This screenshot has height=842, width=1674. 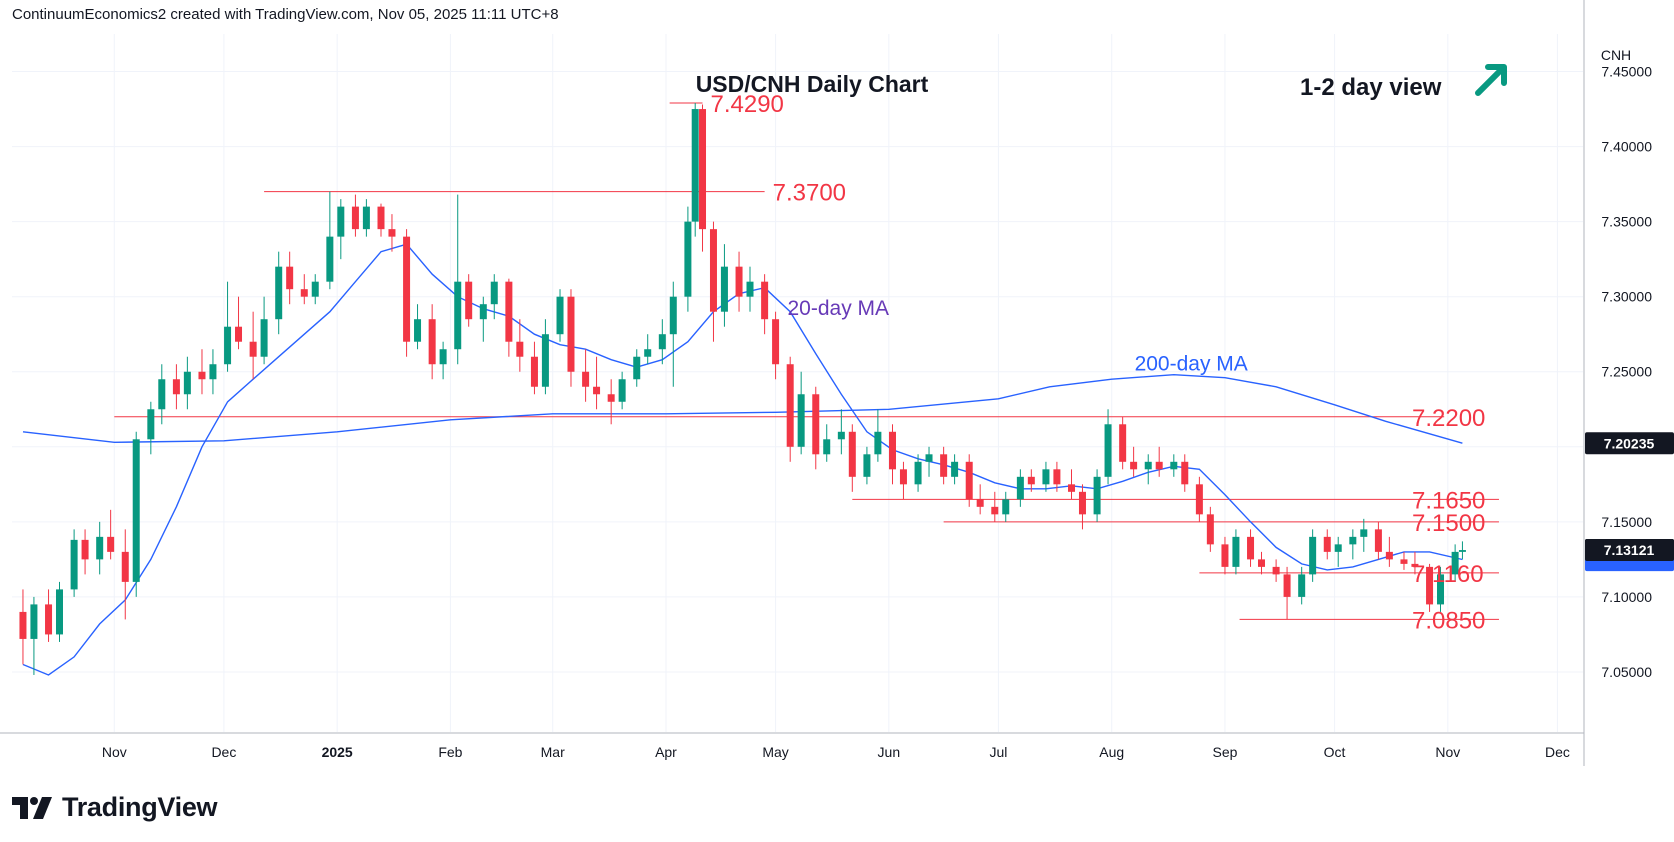 I want to click on level-label: 7.0850, so click(x=1448, y=620).